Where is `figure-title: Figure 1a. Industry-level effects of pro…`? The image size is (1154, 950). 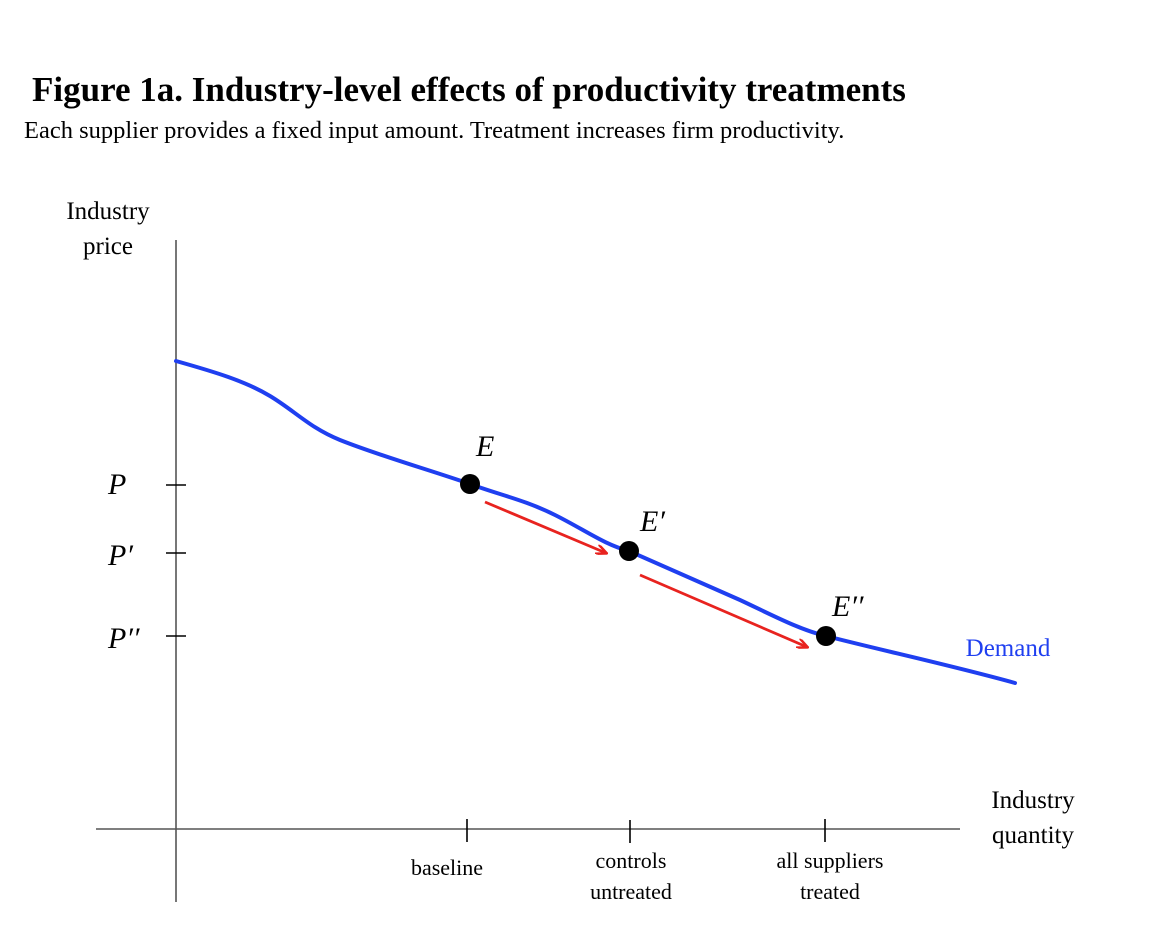
figure-title: Figure 1a. Industry-level effects of pro… is located at coordinates (469, 89).